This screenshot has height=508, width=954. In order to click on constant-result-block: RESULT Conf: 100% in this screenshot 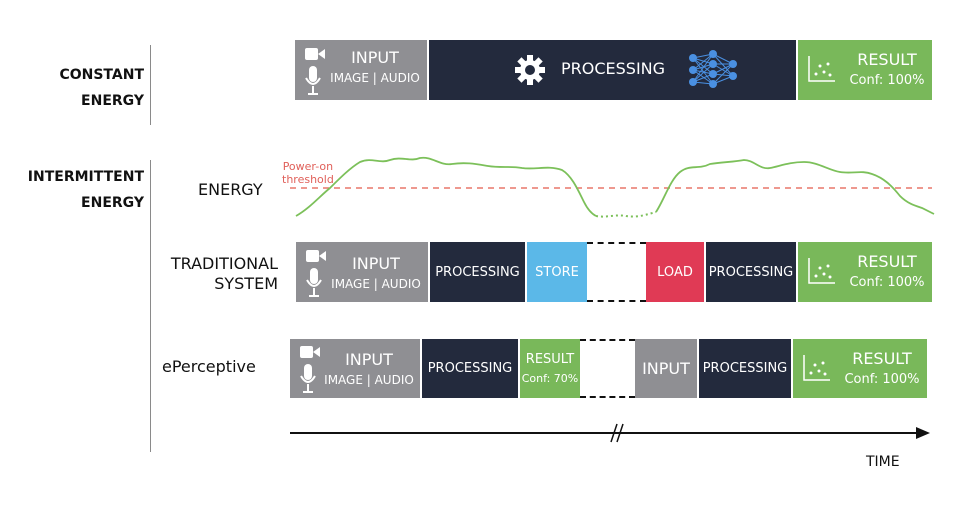, I will do `click(865, 70)`.